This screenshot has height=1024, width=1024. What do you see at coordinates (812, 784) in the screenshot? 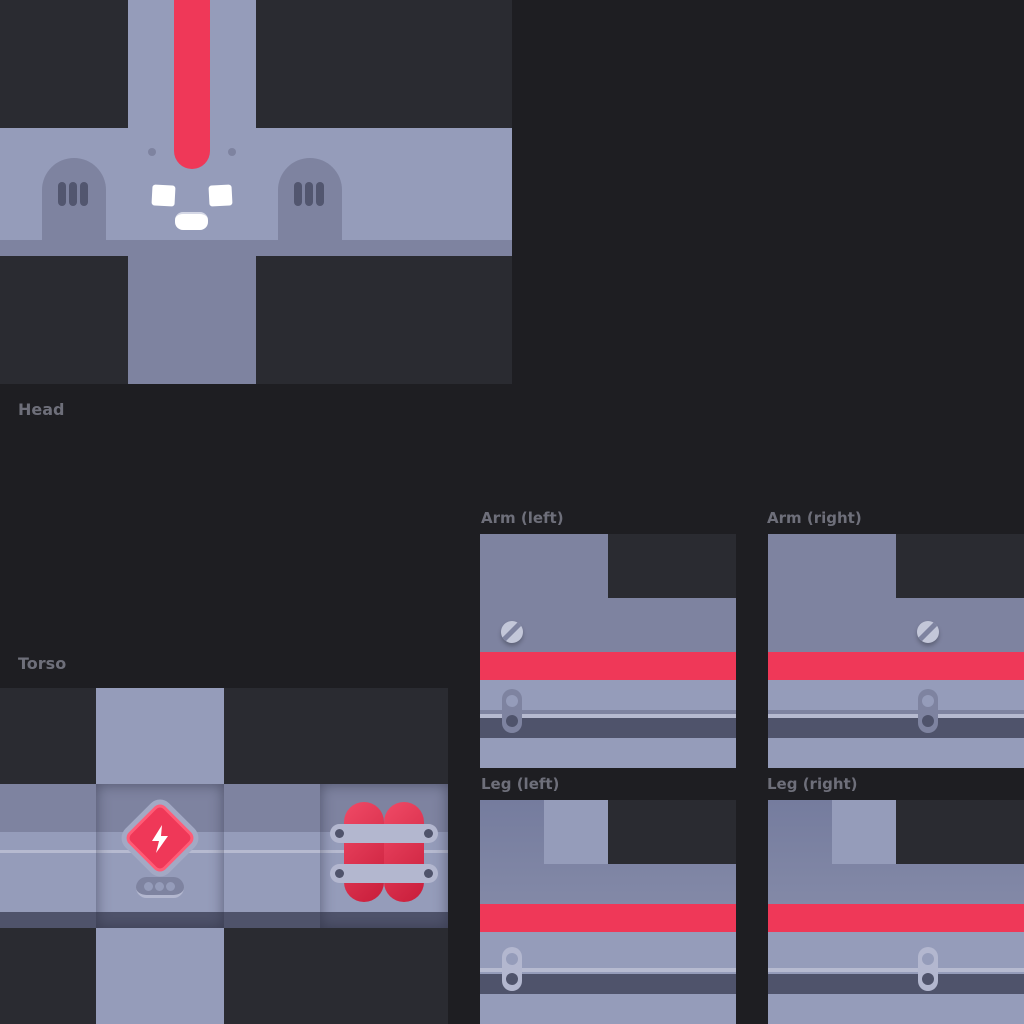
I see `label-leg-right: Leg (right)` at bounding box center [812, 784].